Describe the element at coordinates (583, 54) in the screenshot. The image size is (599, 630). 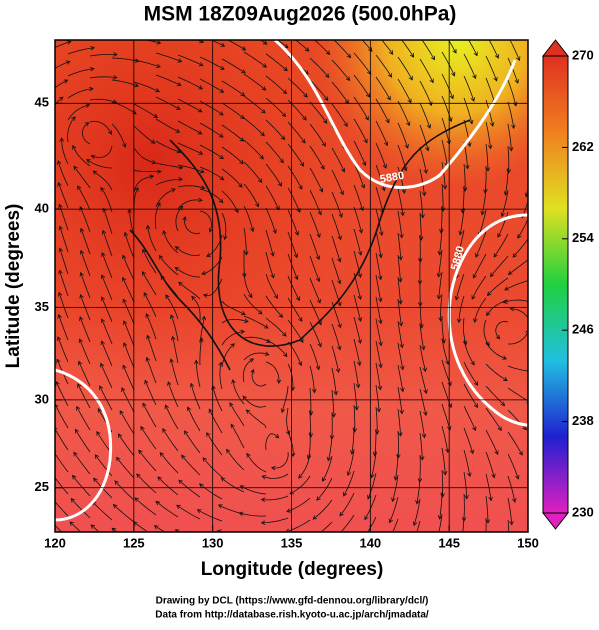
I see `colorbar-tick-label: 270` at that location.